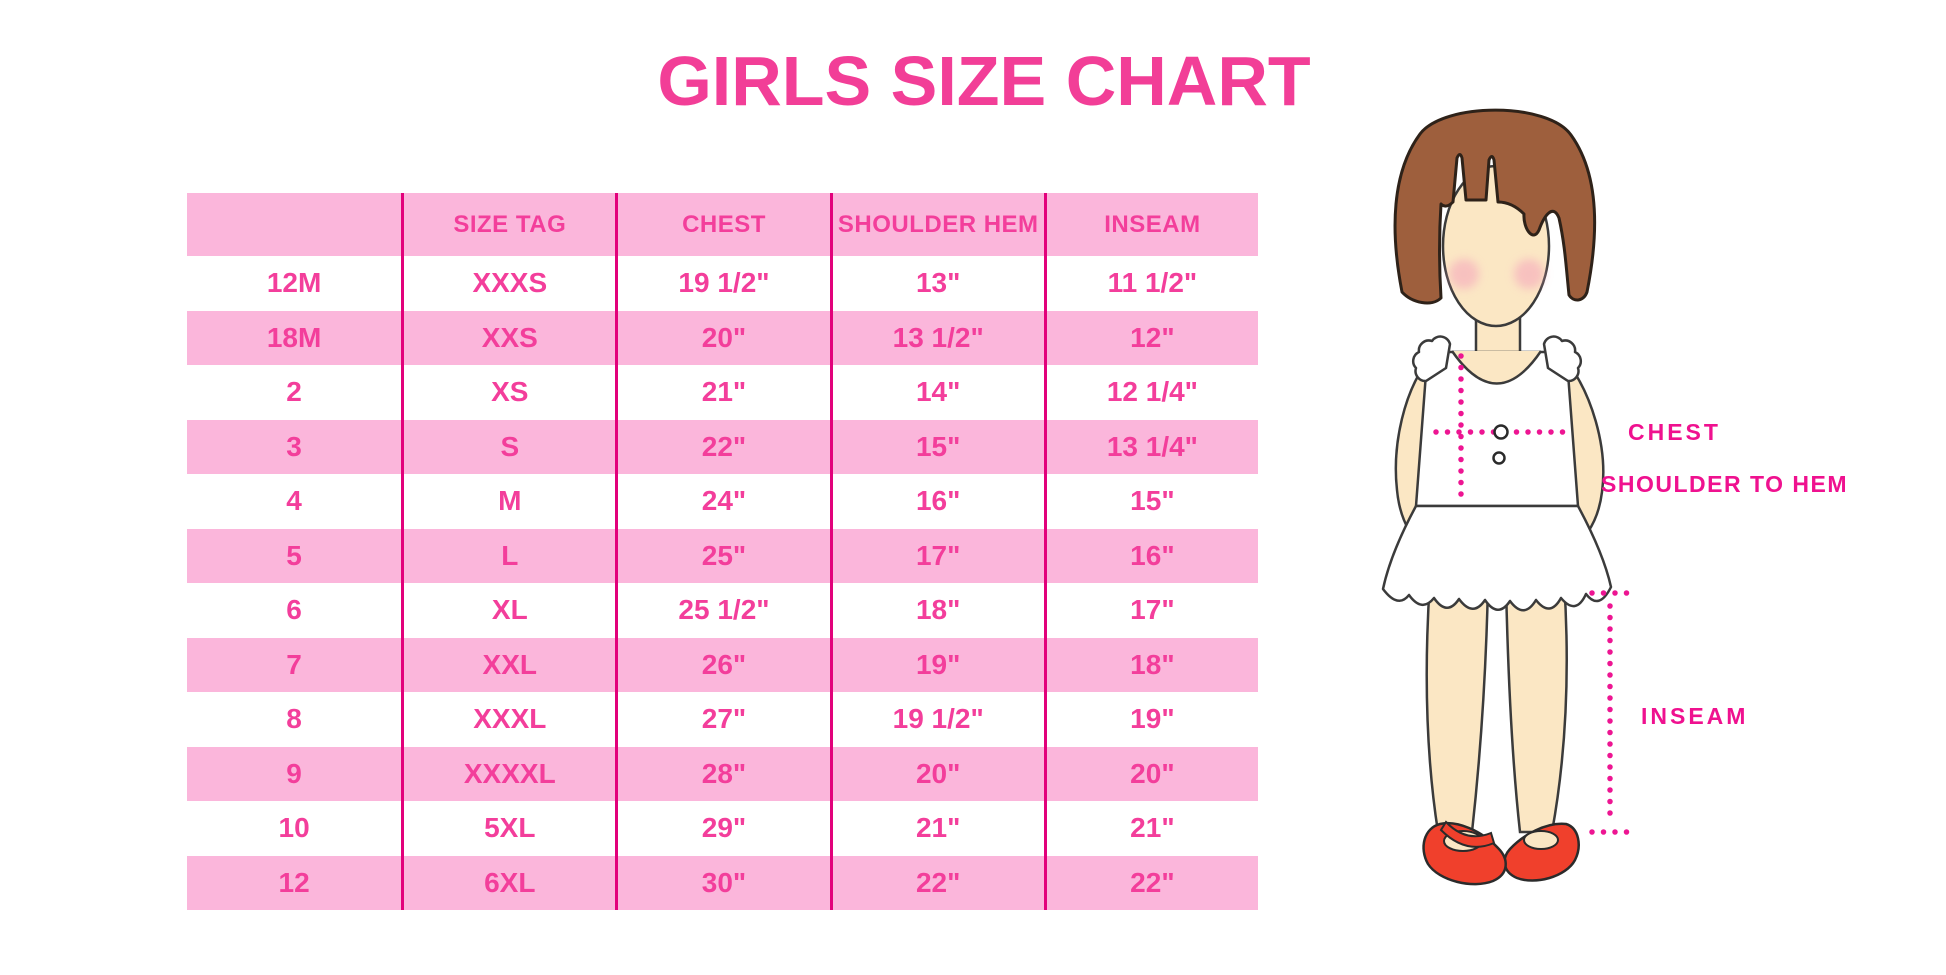 This screenshot has height=975, width=1946. I want to click on page-title: GIRLS SIZE CHART, so click(984, 81).